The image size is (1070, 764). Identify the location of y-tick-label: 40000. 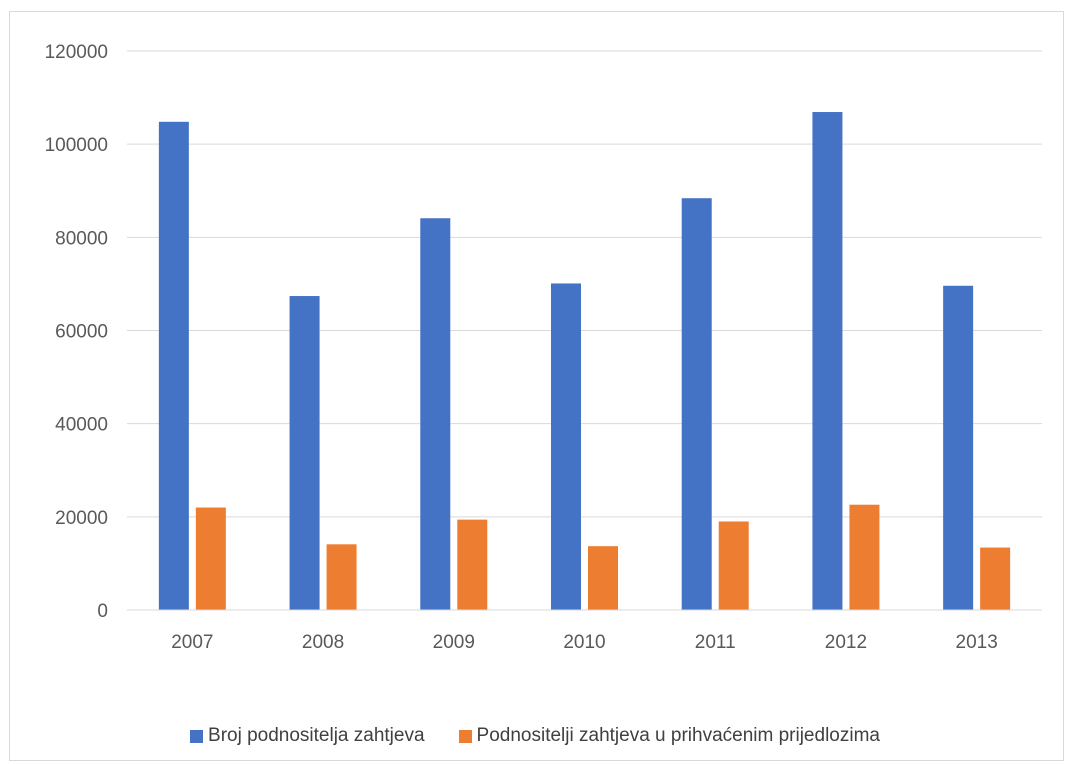
(81, 425).